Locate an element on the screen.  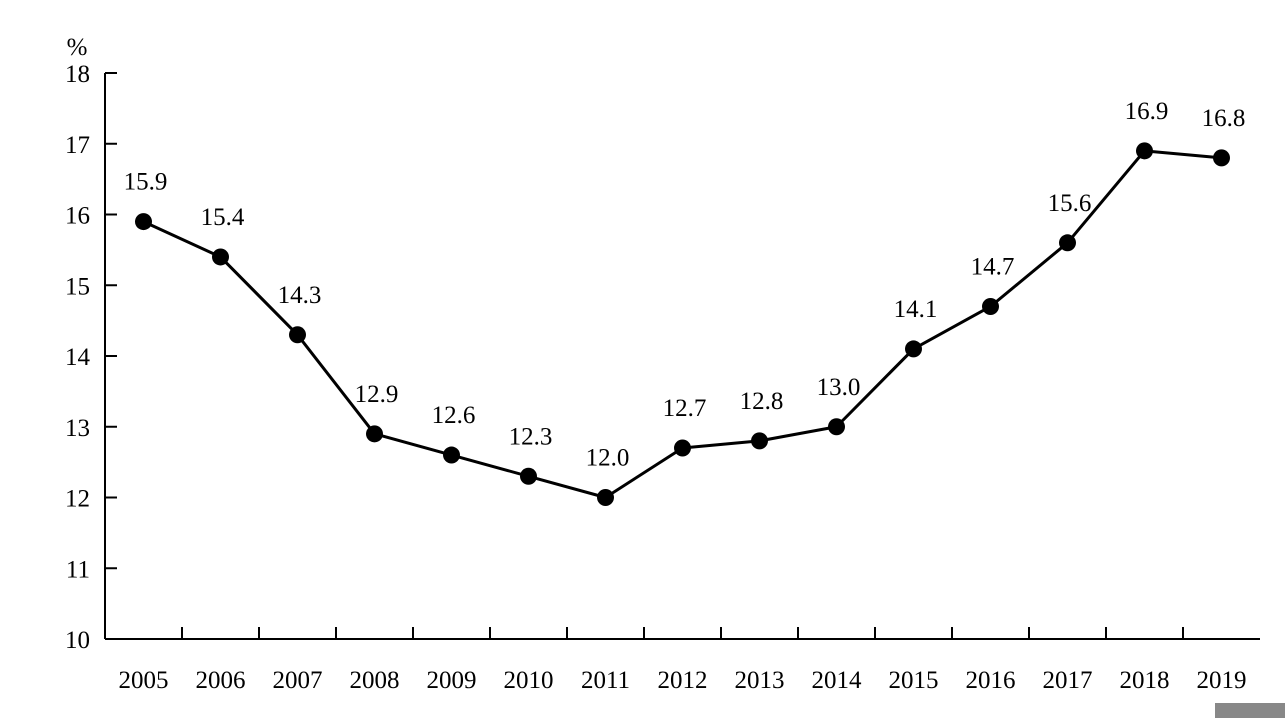
x-tick-label: 2005 is located at coordinates (144, 680).